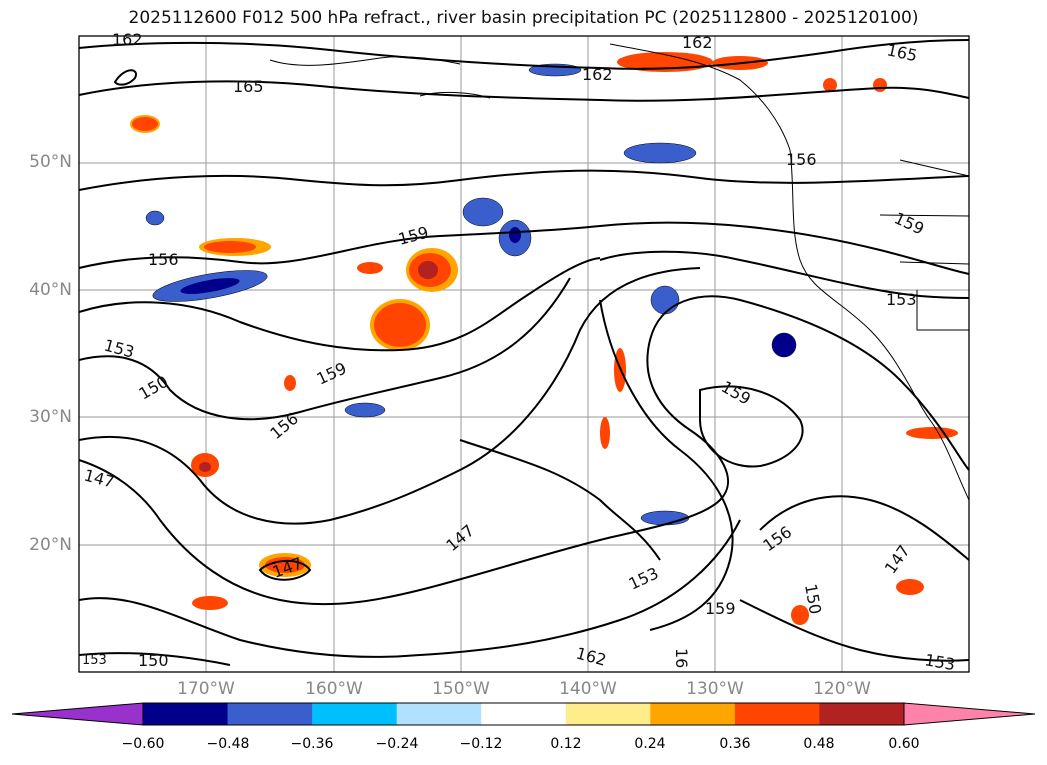 The image size is (1047, 765). I want to click on lon-label-130w: 130°W, so click(715, 689).